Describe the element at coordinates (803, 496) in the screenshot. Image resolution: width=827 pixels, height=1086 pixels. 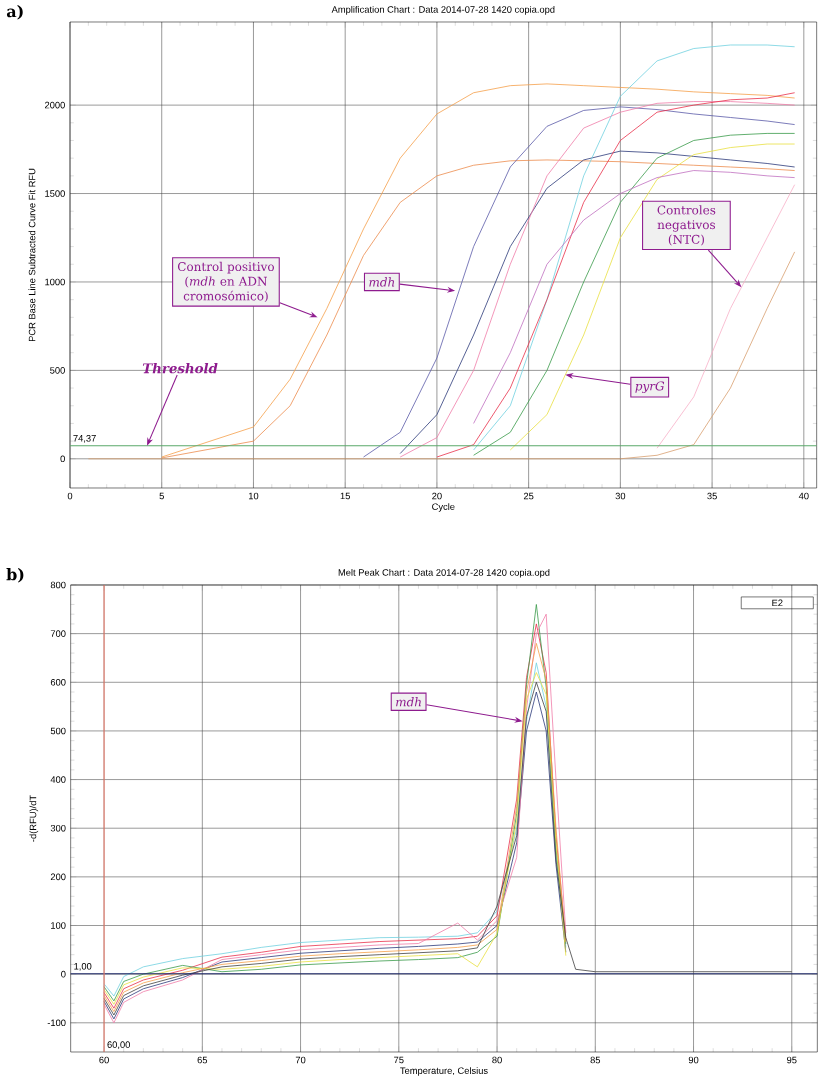
I see `x-tick-label: 40` at that location.